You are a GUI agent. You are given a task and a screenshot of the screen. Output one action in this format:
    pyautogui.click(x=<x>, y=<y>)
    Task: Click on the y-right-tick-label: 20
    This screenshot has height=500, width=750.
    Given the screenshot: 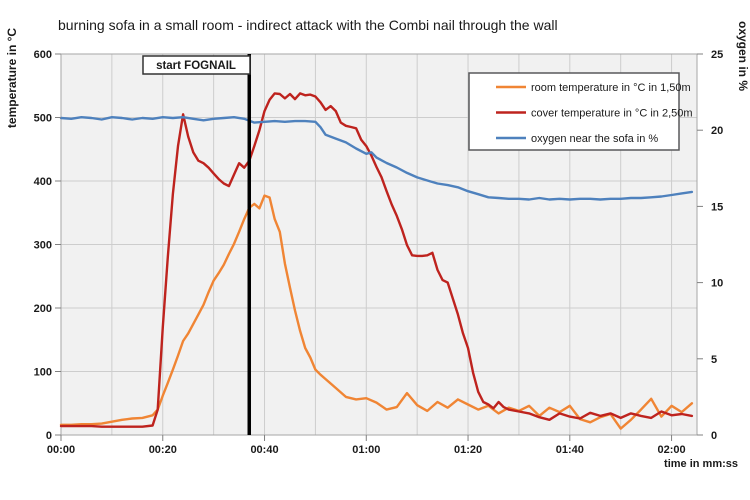 What is the action you would take?
    pyautogui.click(x=717, y=131)
    